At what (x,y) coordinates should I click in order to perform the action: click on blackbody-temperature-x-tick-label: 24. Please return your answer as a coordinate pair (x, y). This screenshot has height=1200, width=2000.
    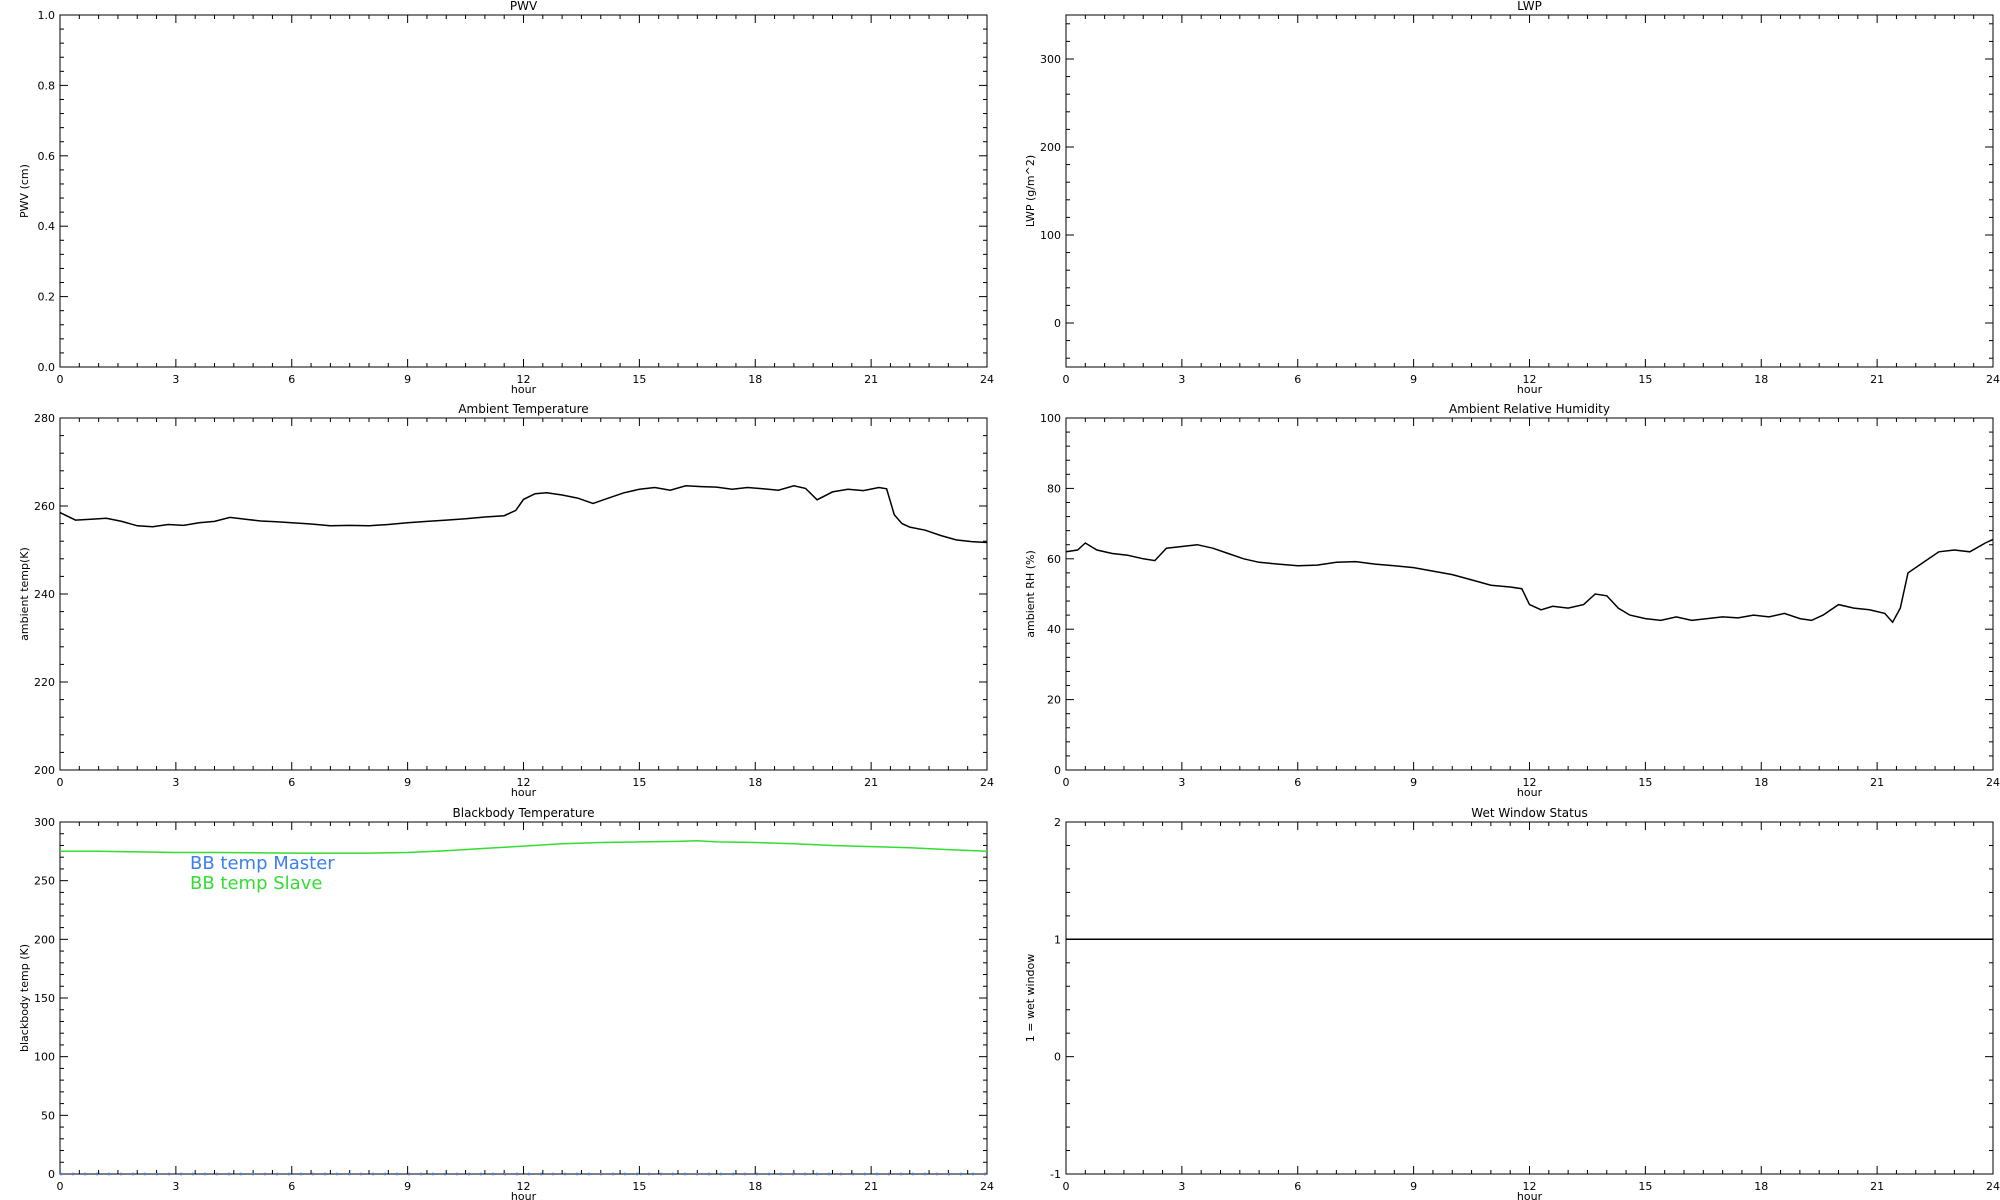
    Looking at the image, I should click on (987, 1186).